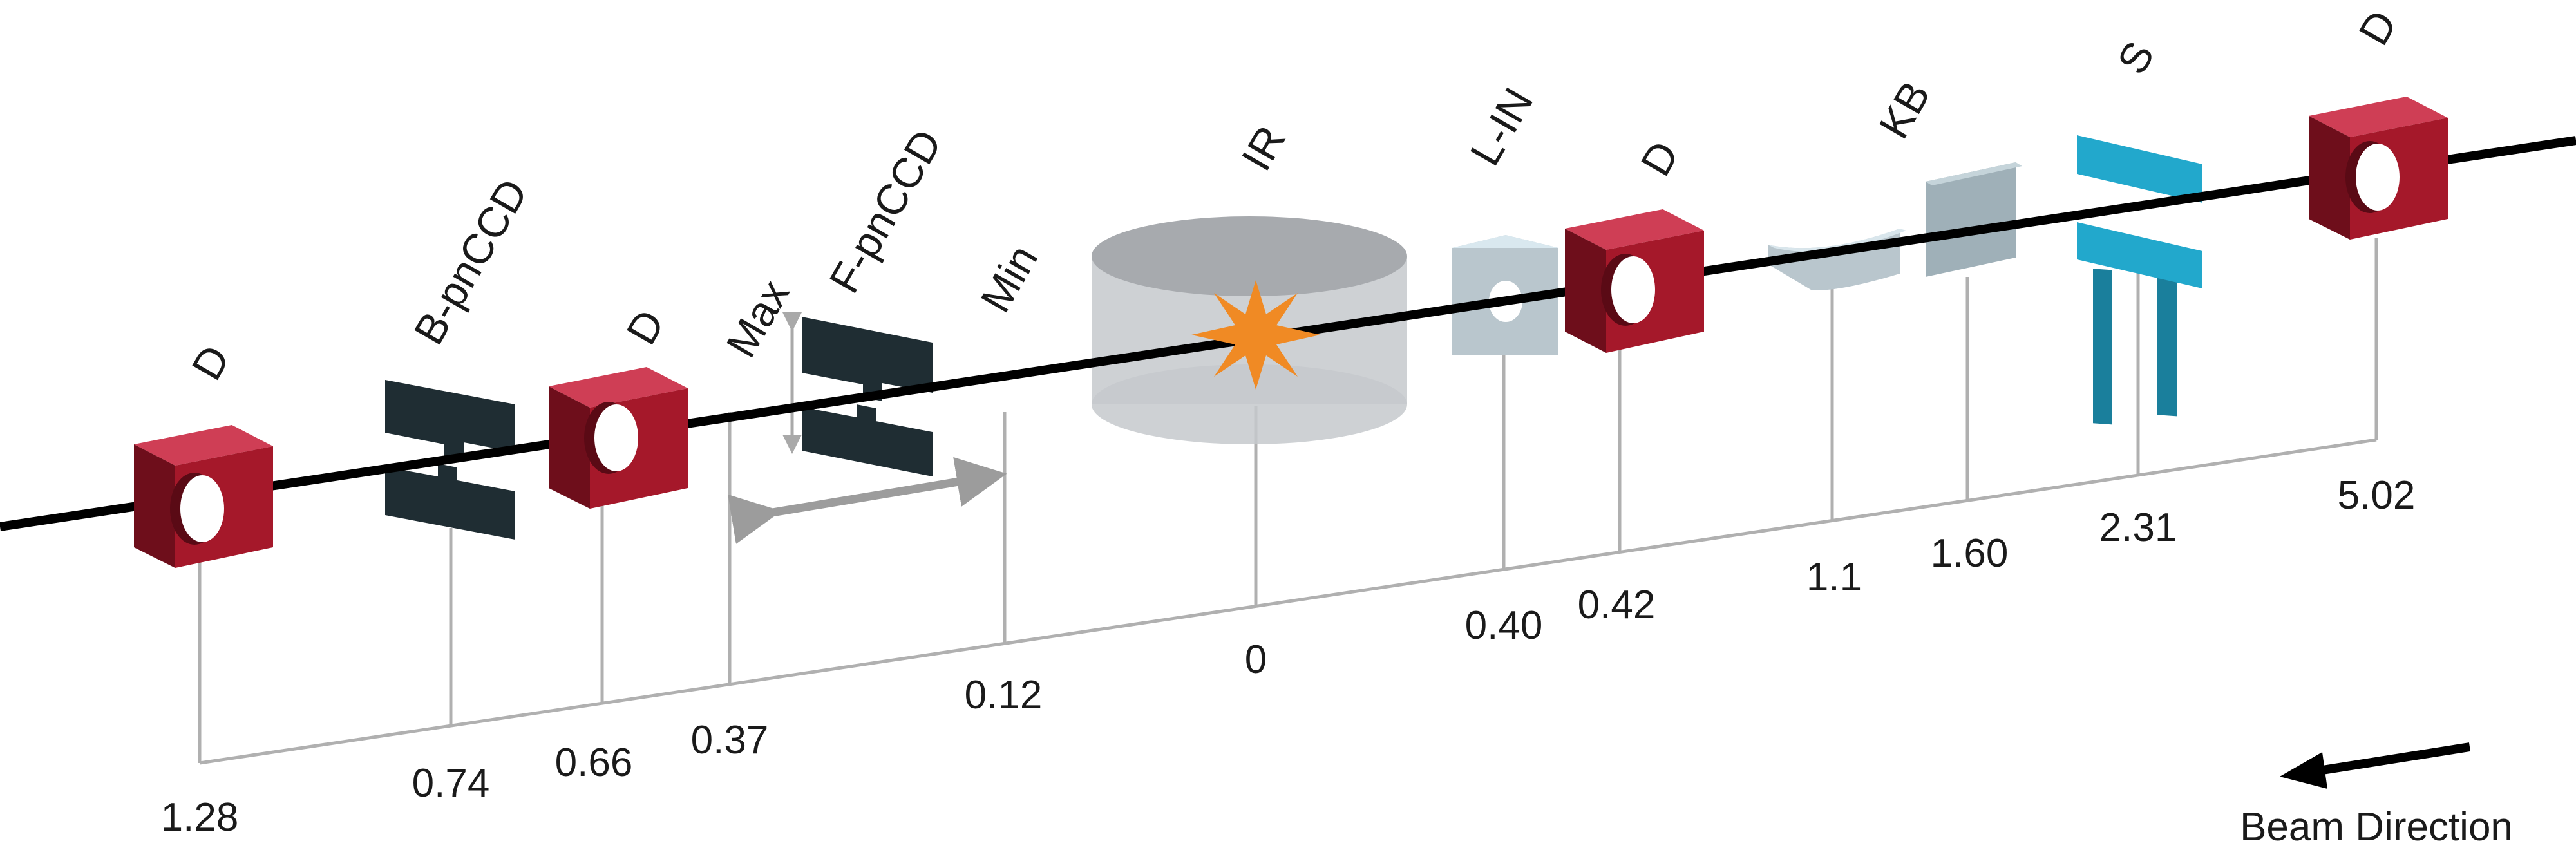 The width and height of the screenshot is (2576, 868). Describe the element at coordinates (450, 460) in the screenshot. I see `b-pnccd-detector` at that location.